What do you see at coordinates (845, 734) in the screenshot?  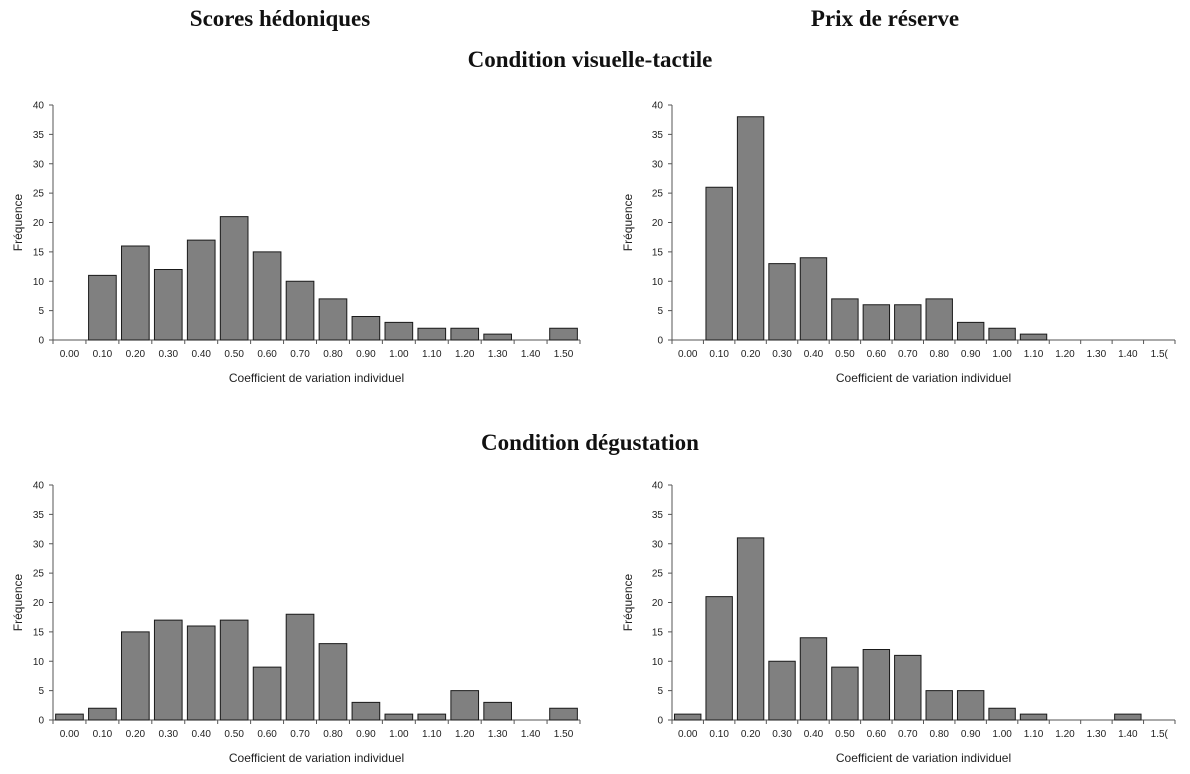 I see `x-tick-label: 0.50` at bounding box center [845, 734].